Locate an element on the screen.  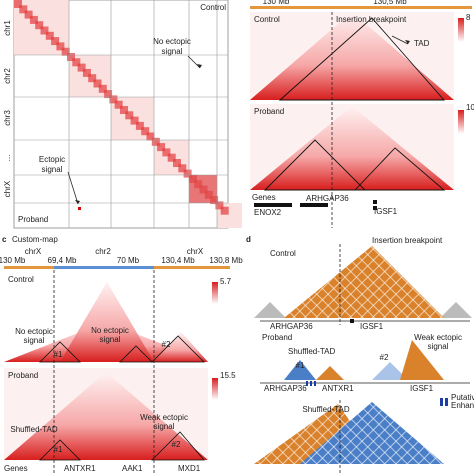
label: 10.3 is located at coordinates (470, 107).